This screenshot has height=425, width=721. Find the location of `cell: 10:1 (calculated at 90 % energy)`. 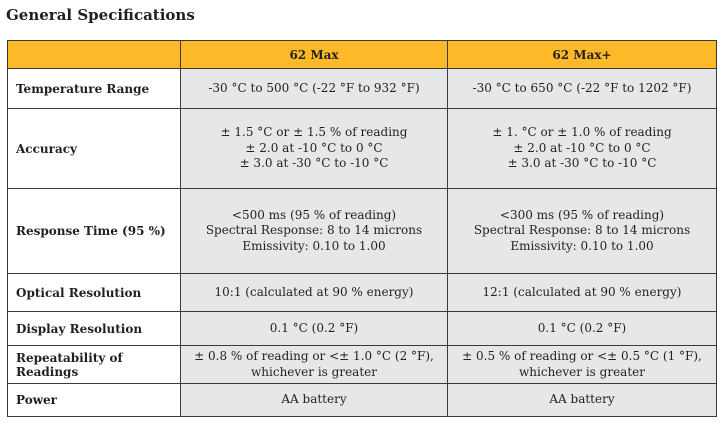

cell: 10:1 (calculated at 90 % energy) is located at coordinates (314, 292).